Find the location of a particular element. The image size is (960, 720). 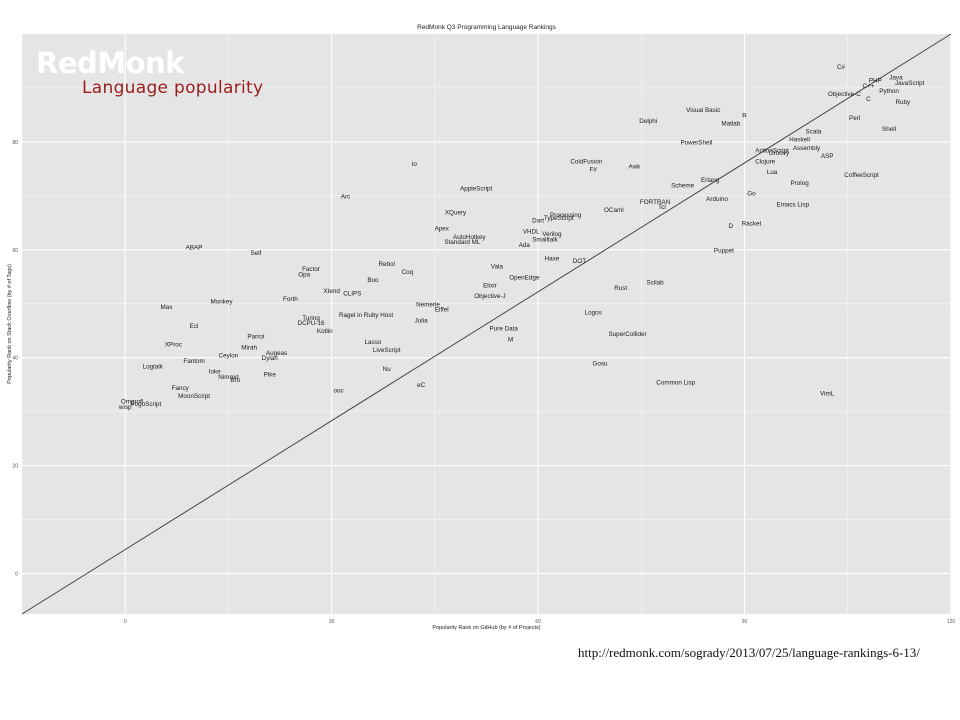

point-label: Haskell is located at coordinates (799, 140).